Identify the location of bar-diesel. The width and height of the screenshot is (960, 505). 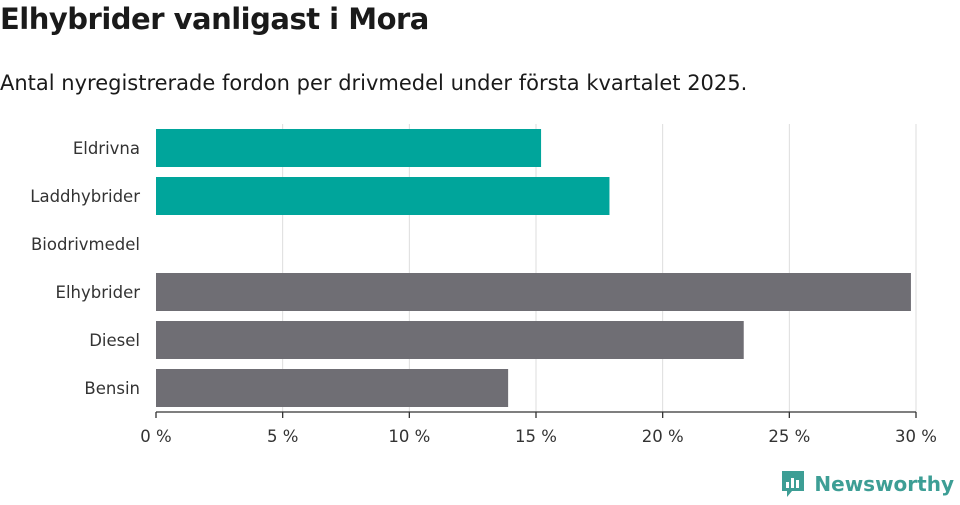
(450, 340).